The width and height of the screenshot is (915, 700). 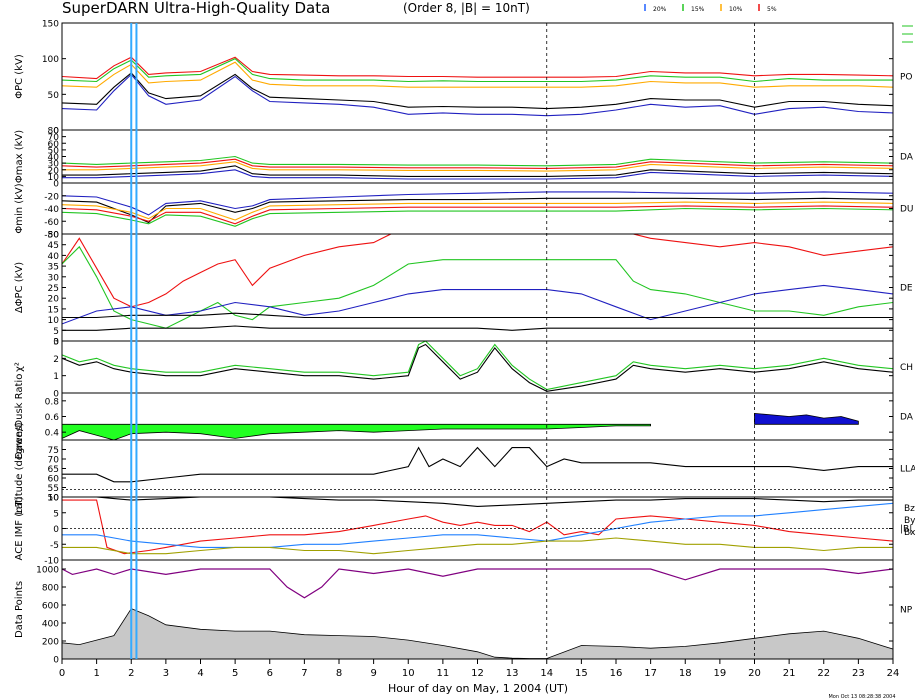 What do you see at coordinates (698, 9) in the screenshot?
I see `legend-label-1: 15%` at bounding box center [698, 9].